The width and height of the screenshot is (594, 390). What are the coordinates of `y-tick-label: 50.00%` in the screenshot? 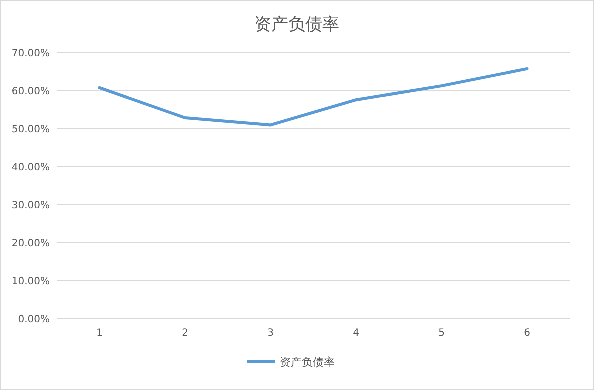 It's located at (31, 130).